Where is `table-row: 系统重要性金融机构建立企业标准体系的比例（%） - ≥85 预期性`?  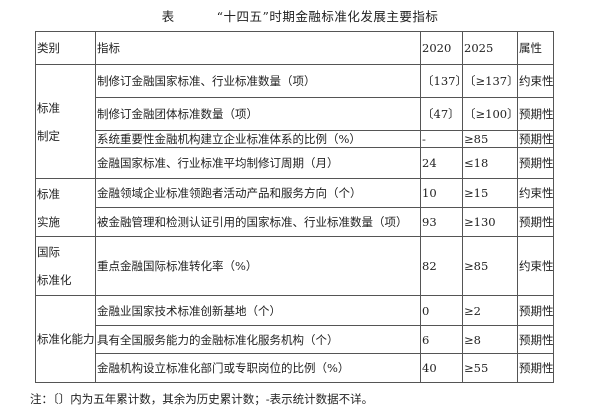
table-row: 系统重要性金融机构建立企业标准体系的比例（%） - ≥85 预期性 is located at coordinates (295, 139).